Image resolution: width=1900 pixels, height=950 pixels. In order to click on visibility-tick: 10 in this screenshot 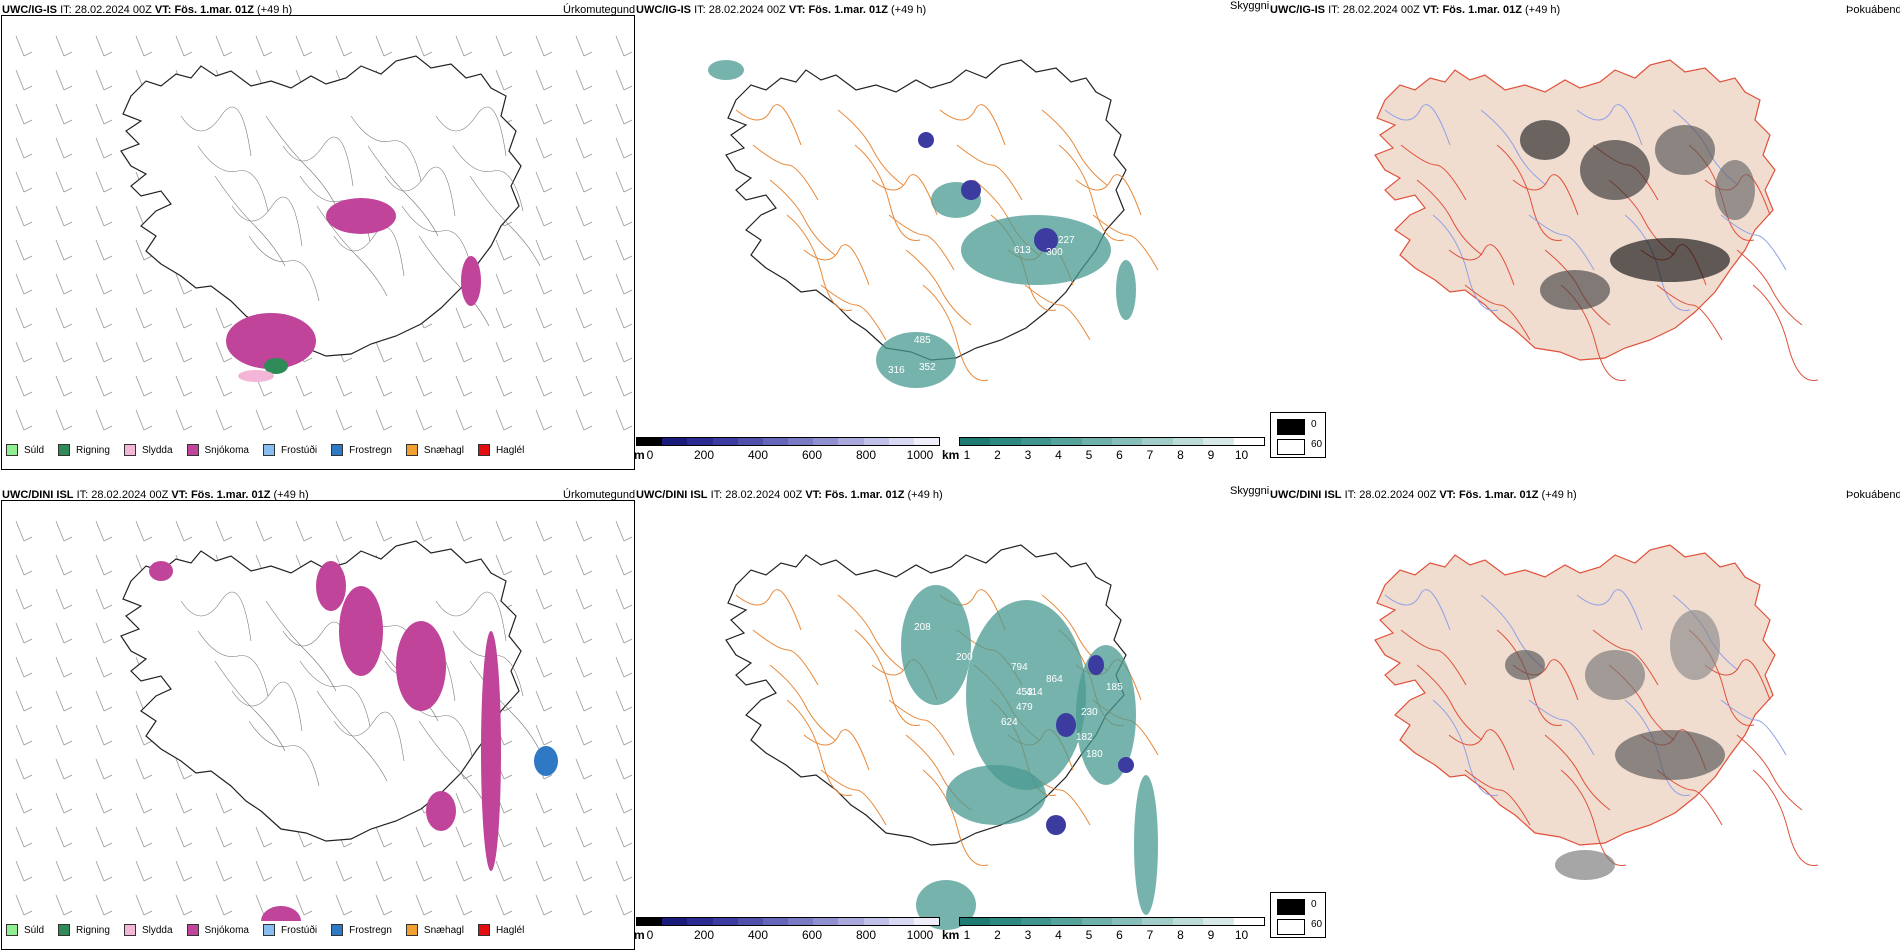, I will do `click(1241, 935)`.